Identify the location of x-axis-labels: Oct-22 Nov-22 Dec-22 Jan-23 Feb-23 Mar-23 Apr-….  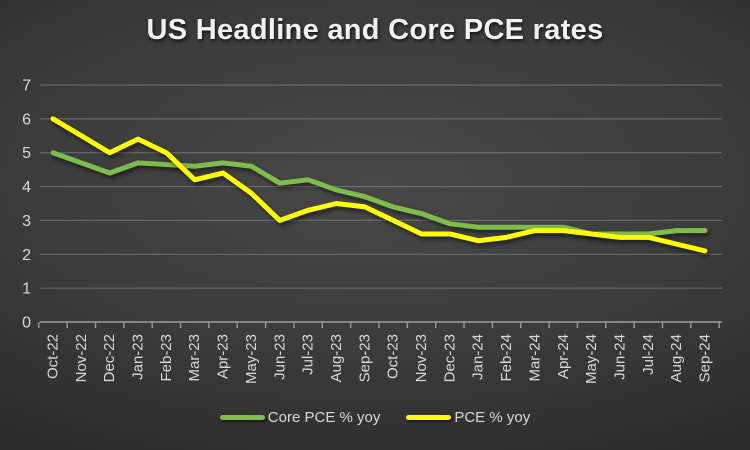
(379, 359).